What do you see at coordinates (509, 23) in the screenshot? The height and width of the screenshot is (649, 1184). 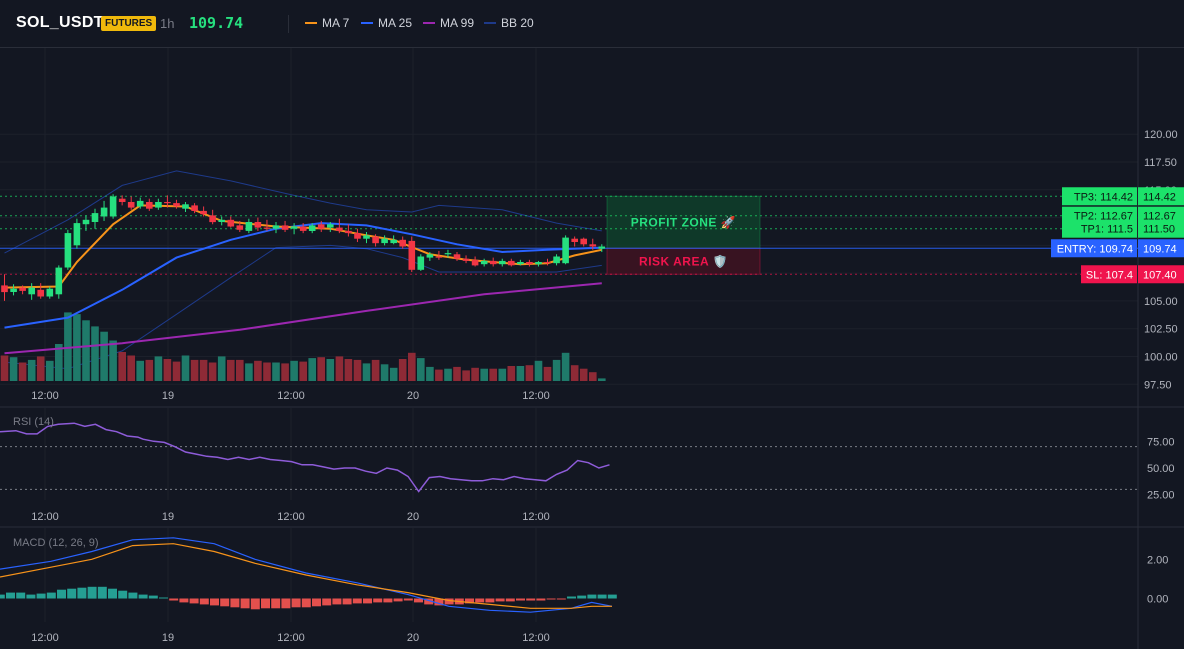 I see `legend-bb20: BB 20` at bounding box center [509, 23].